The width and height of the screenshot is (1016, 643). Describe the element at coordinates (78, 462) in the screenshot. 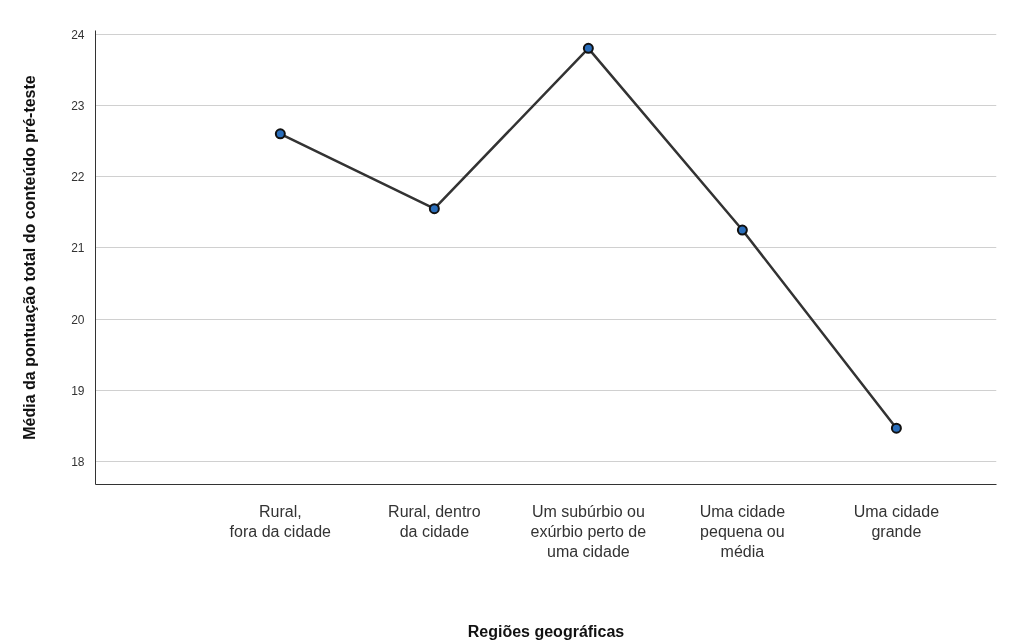

I see `y-tick-label: 18` at that location.